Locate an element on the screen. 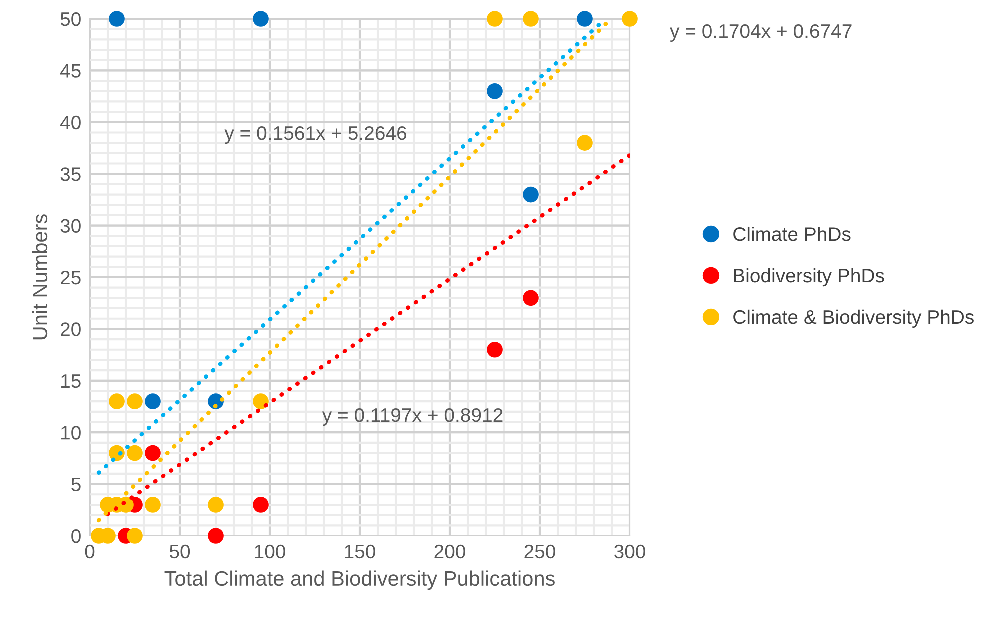 The height and width of the screenshot is (621, 983). legend-label: Climate & Biodiversity PhDs is located at coordinates (854, 319).